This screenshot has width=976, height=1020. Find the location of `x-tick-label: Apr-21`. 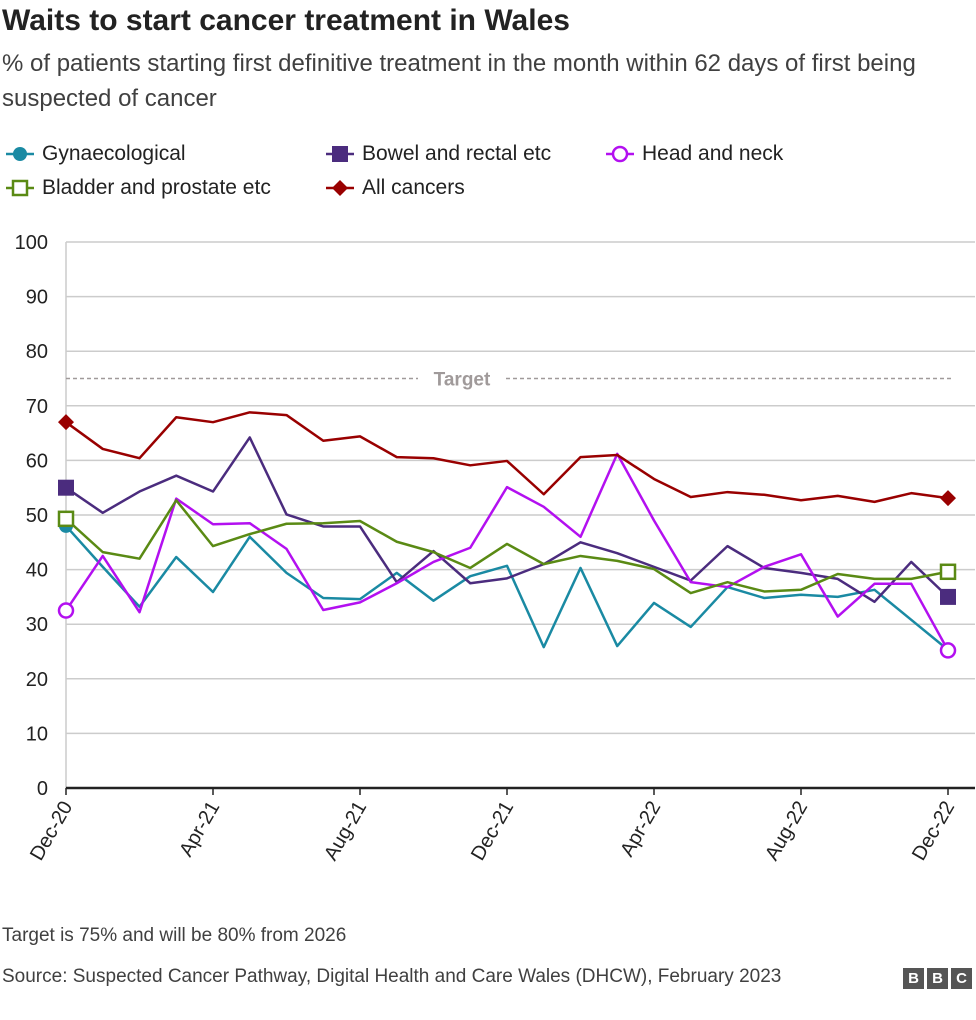

x-tick-label: Apr-21 is located at coordinates (199, 829).